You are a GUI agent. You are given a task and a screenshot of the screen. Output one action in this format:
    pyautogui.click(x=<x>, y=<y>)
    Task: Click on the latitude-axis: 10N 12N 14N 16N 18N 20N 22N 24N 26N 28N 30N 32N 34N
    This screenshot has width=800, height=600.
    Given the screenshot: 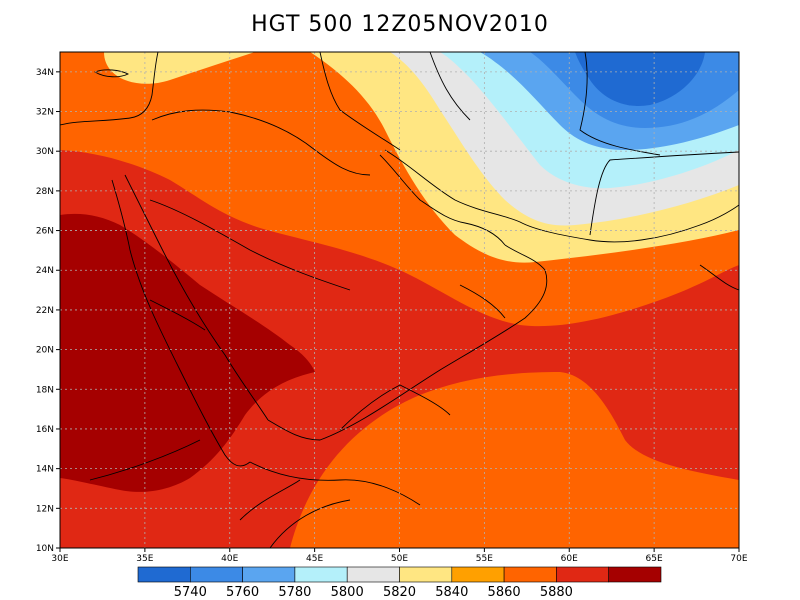 What is the action you would take?
    pyautogui.click(x=48, y=311)
    